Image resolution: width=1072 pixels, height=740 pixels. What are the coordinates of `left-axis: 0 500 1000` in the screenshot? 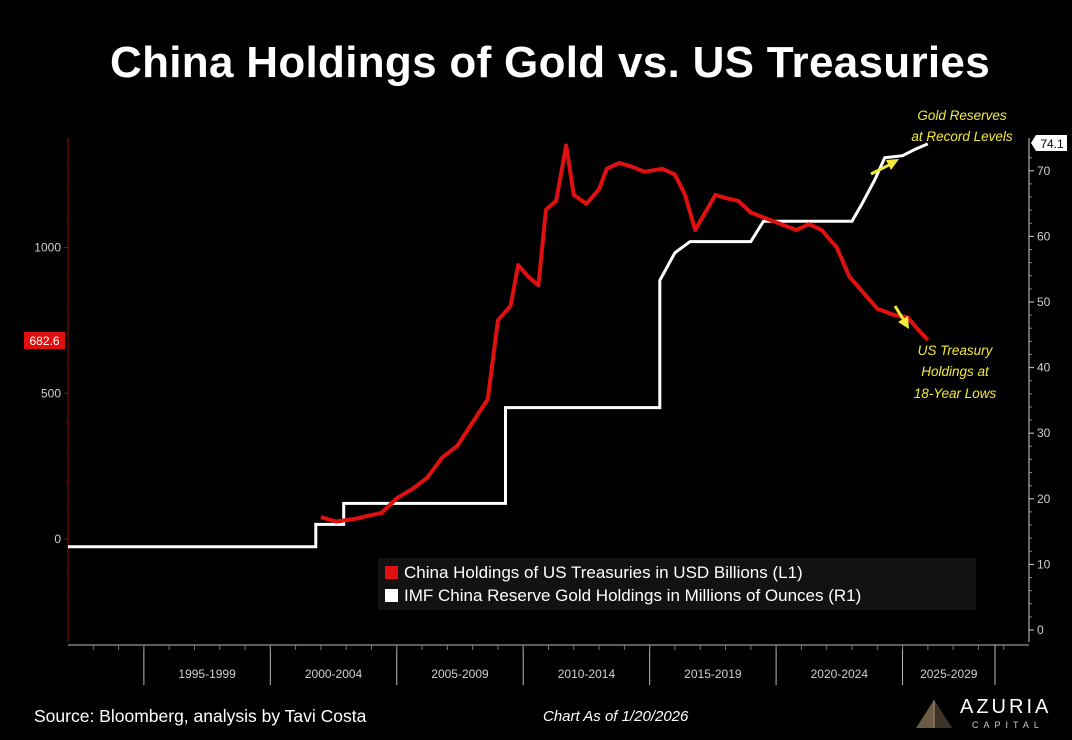 It's located at (51, 390).